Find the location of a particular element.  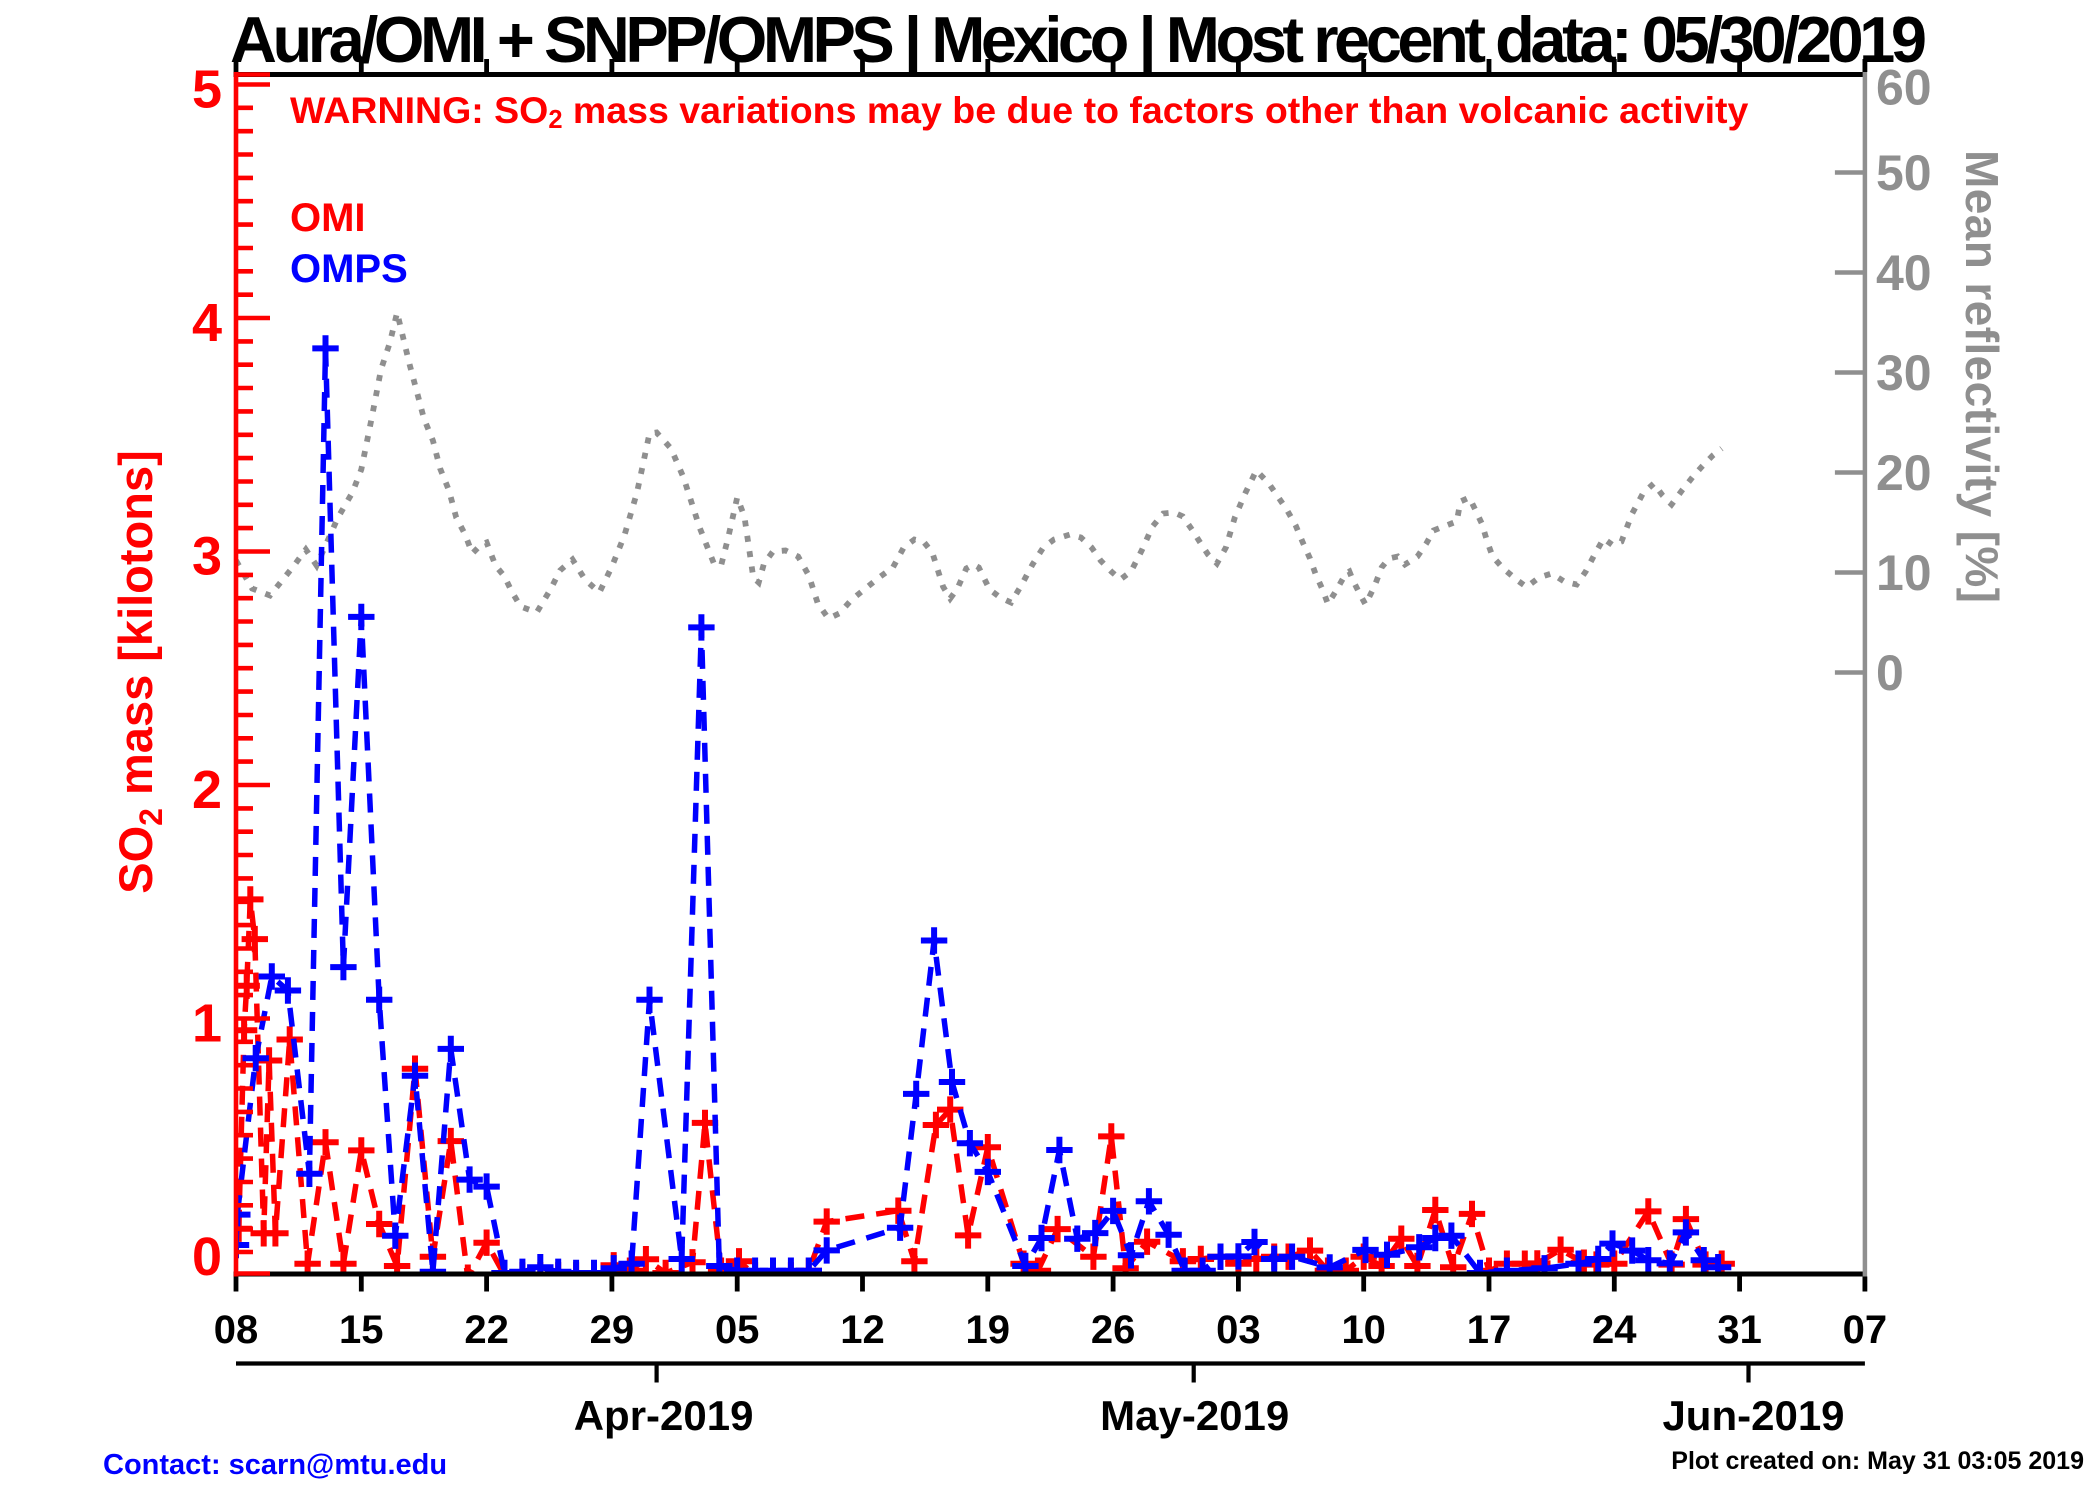

svg-text: May-2019 is located at coordinates (1194, 1415).